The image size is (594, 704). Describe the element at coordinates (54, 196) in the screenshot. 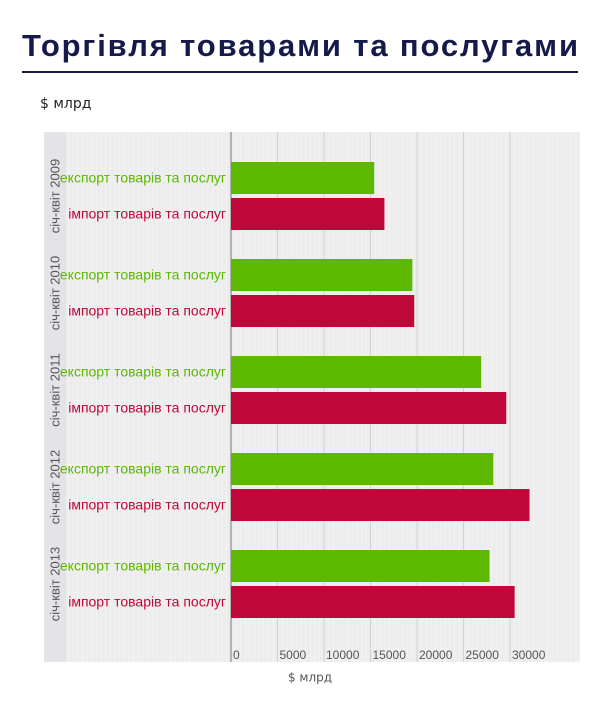

I see `group-label: січ-квіт 2009` at that location.